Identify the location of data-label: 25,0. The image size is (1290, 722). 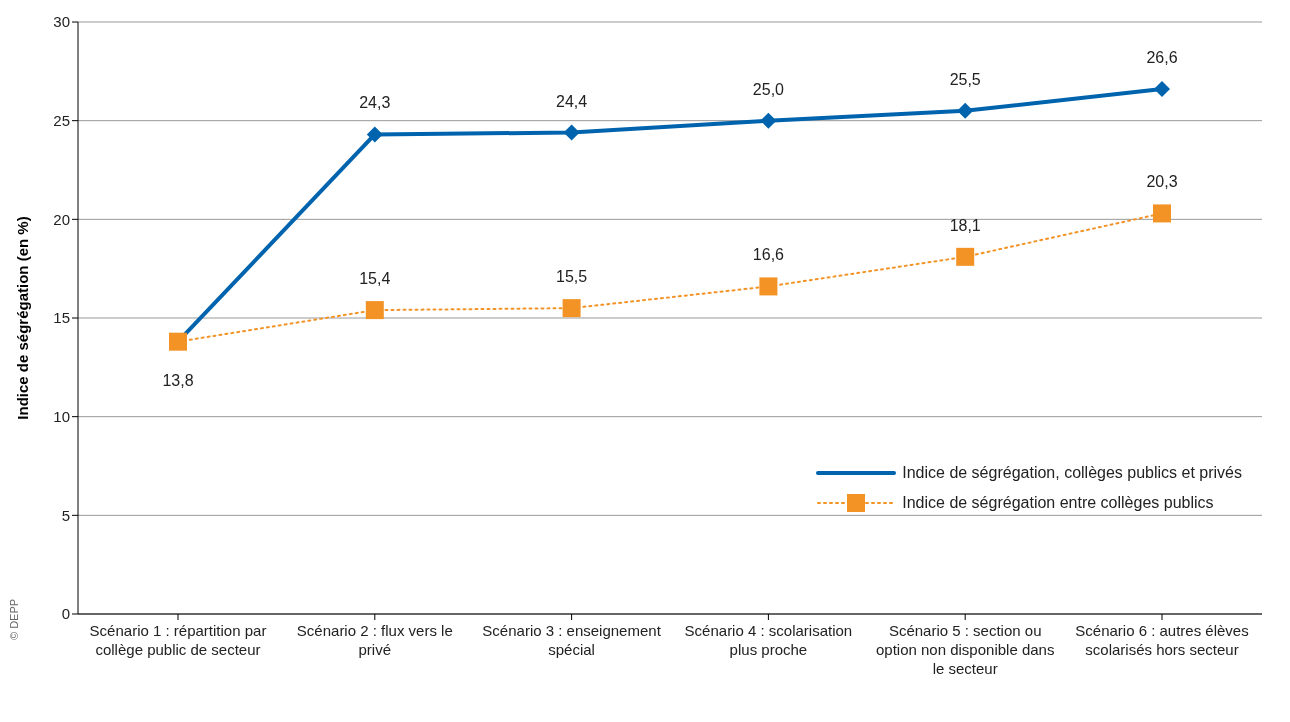
(768, 89).